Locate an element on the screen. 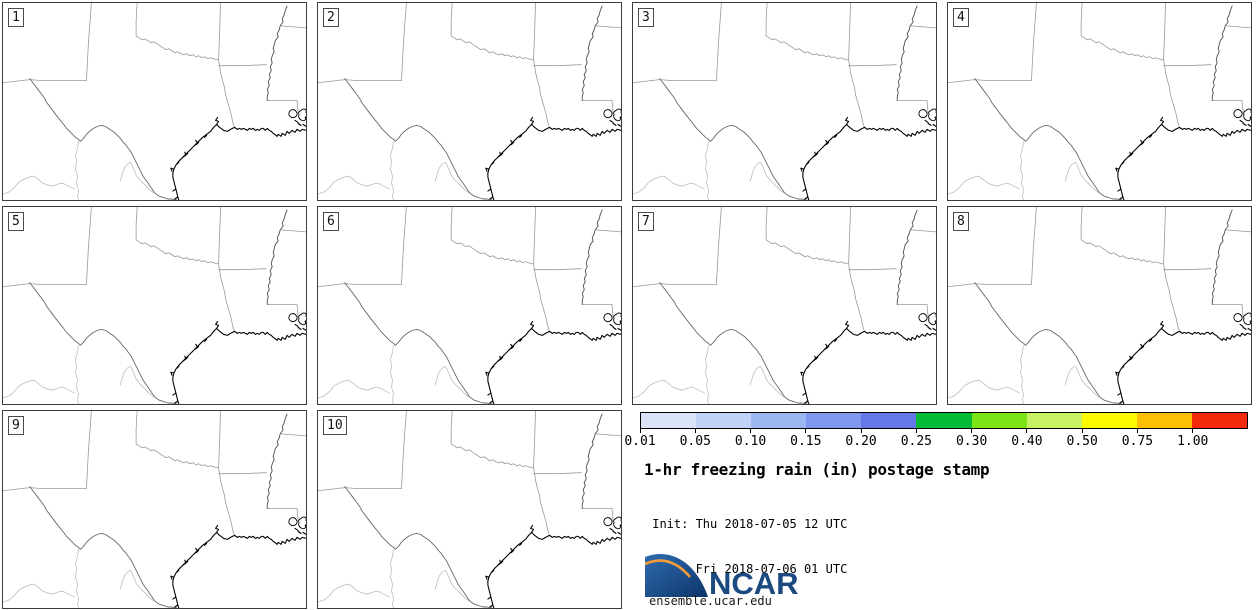 This screenshot has height=610, width=1260. member-number-badge: 1 is located at coordinates (16, 17).